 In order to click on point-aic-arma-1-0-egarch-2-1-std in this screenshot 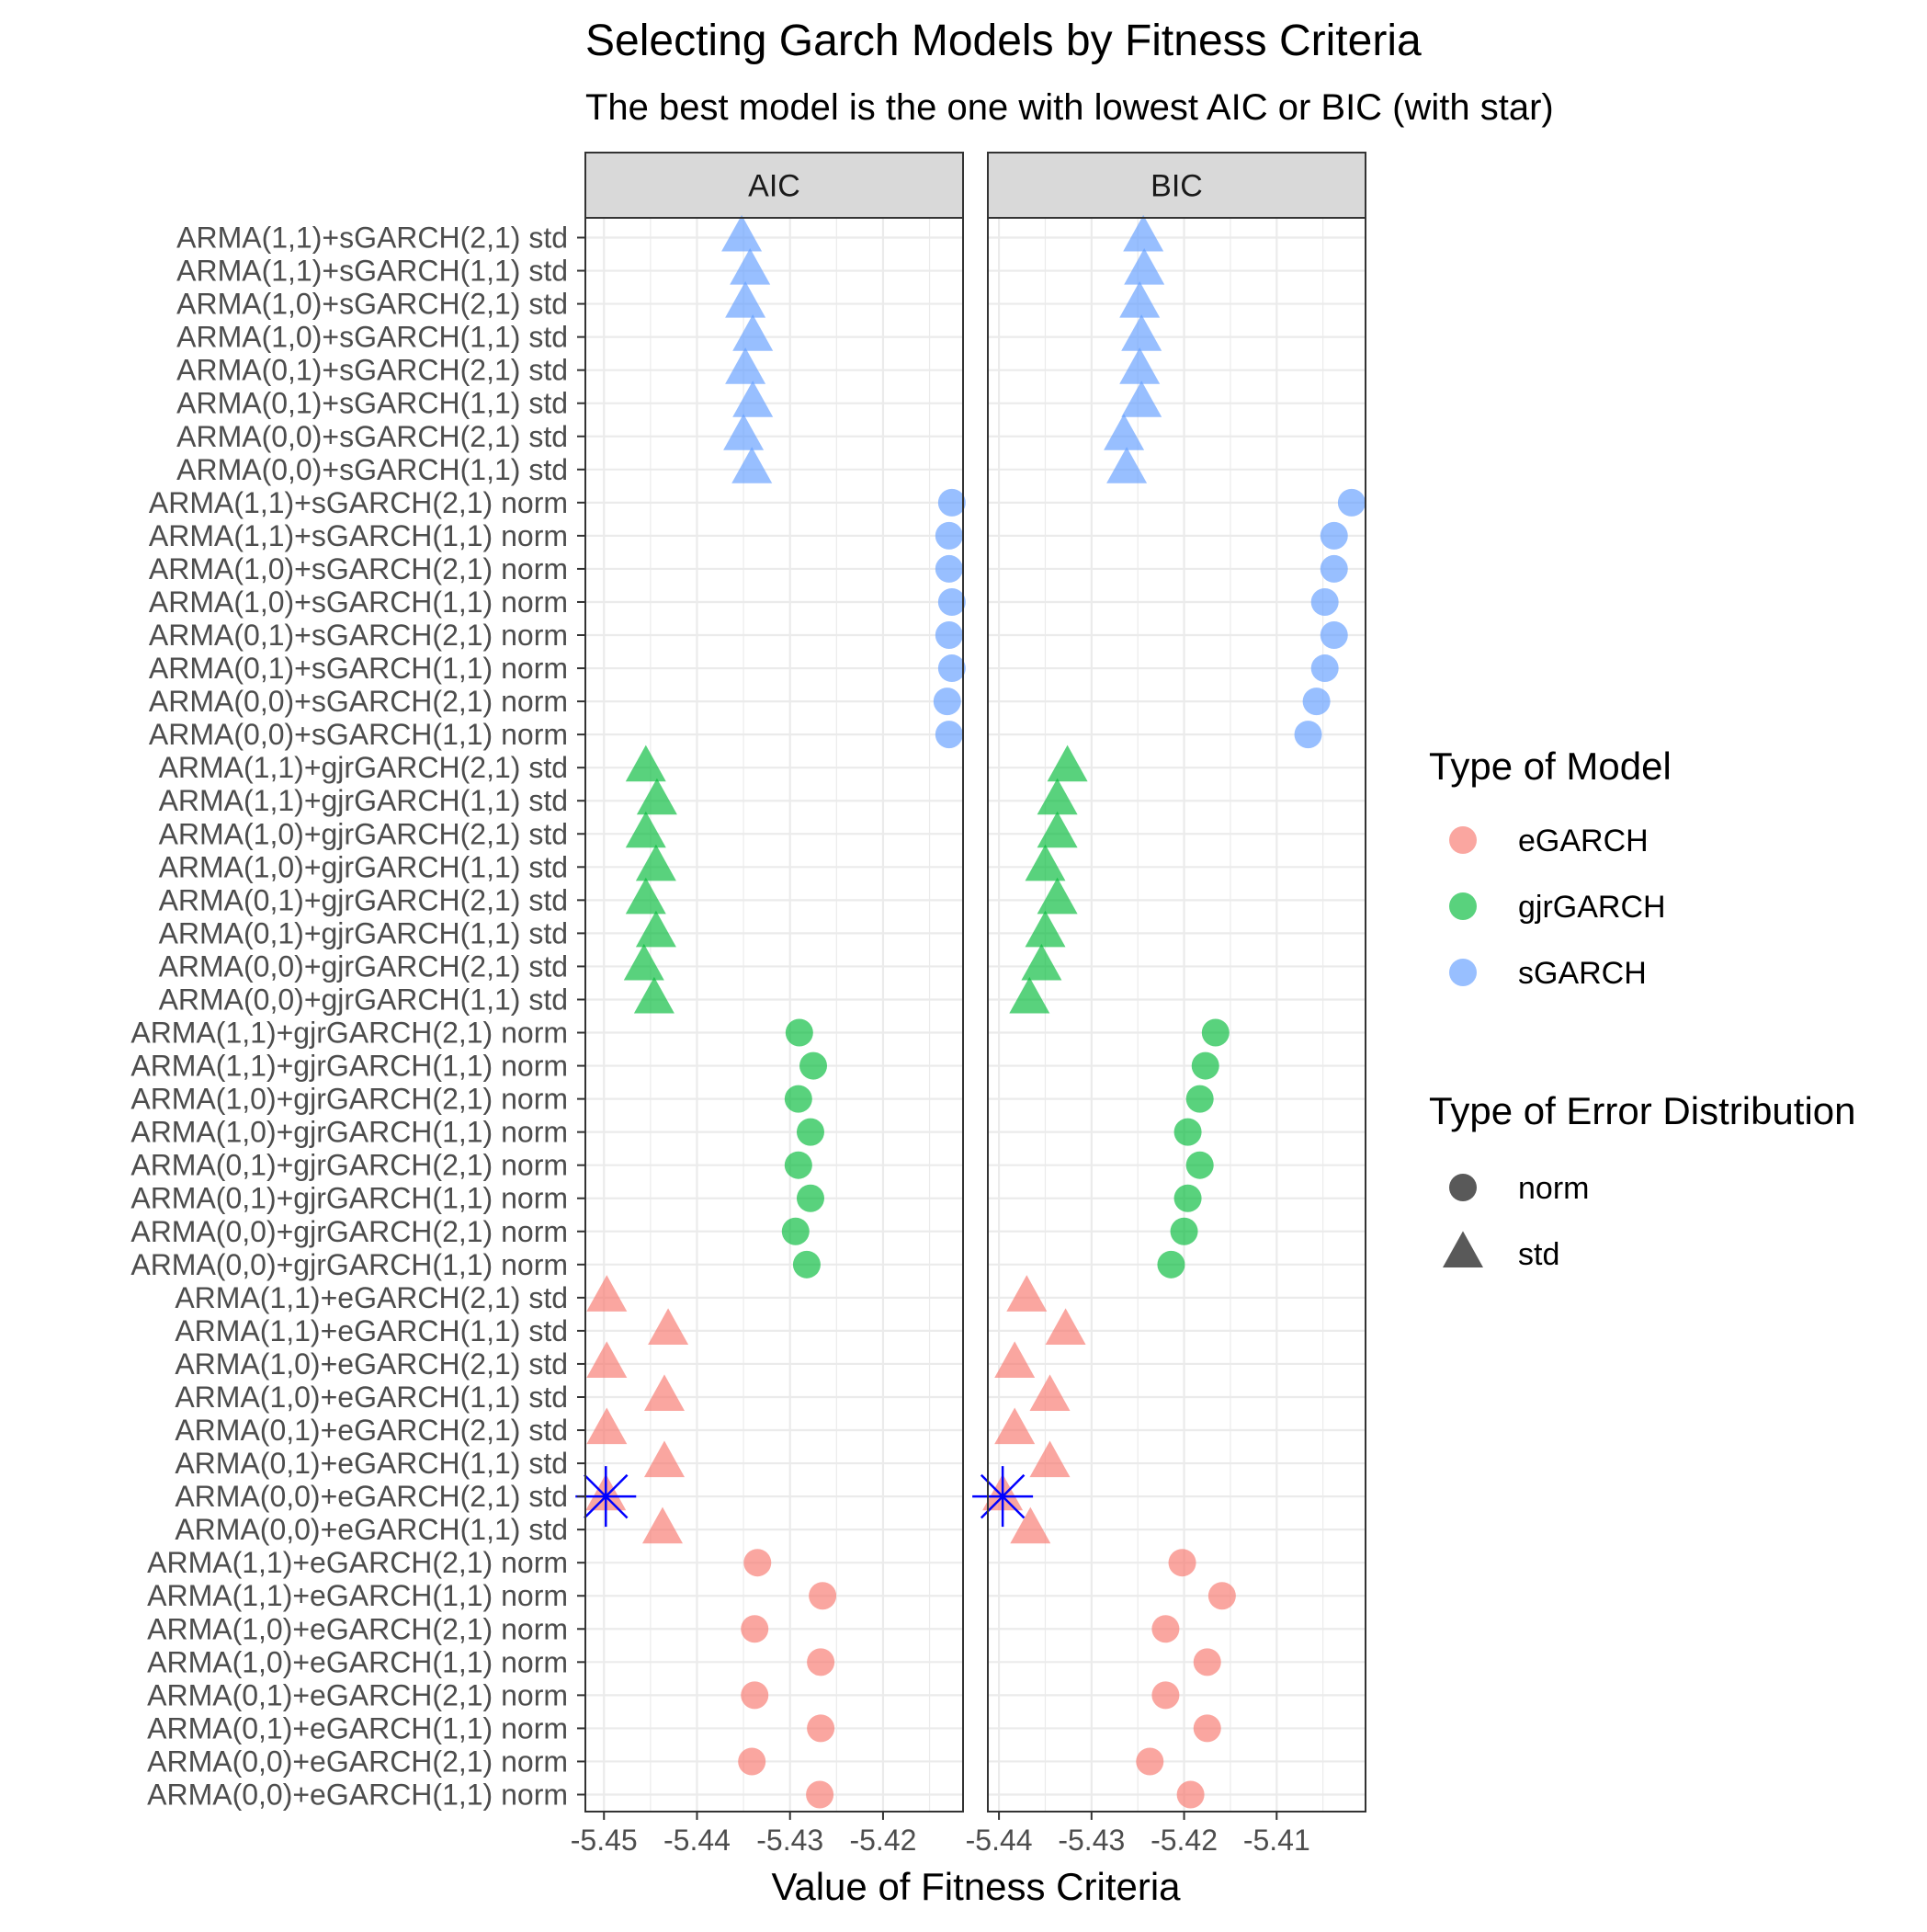, I will do `click(607, 1360)`.